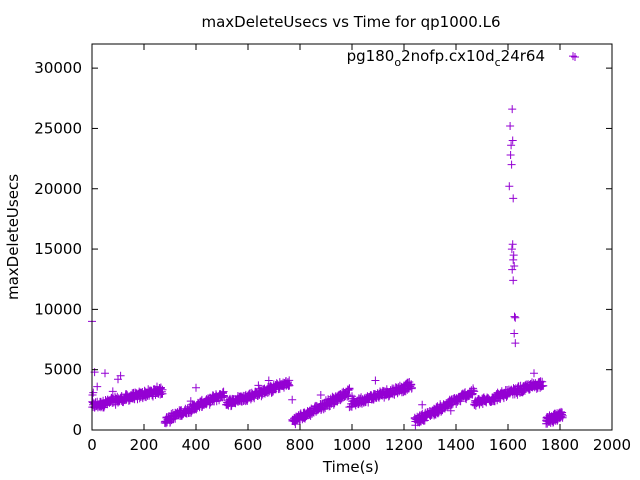  I want to click on x-tick-label: 1200, so click(404, 445).